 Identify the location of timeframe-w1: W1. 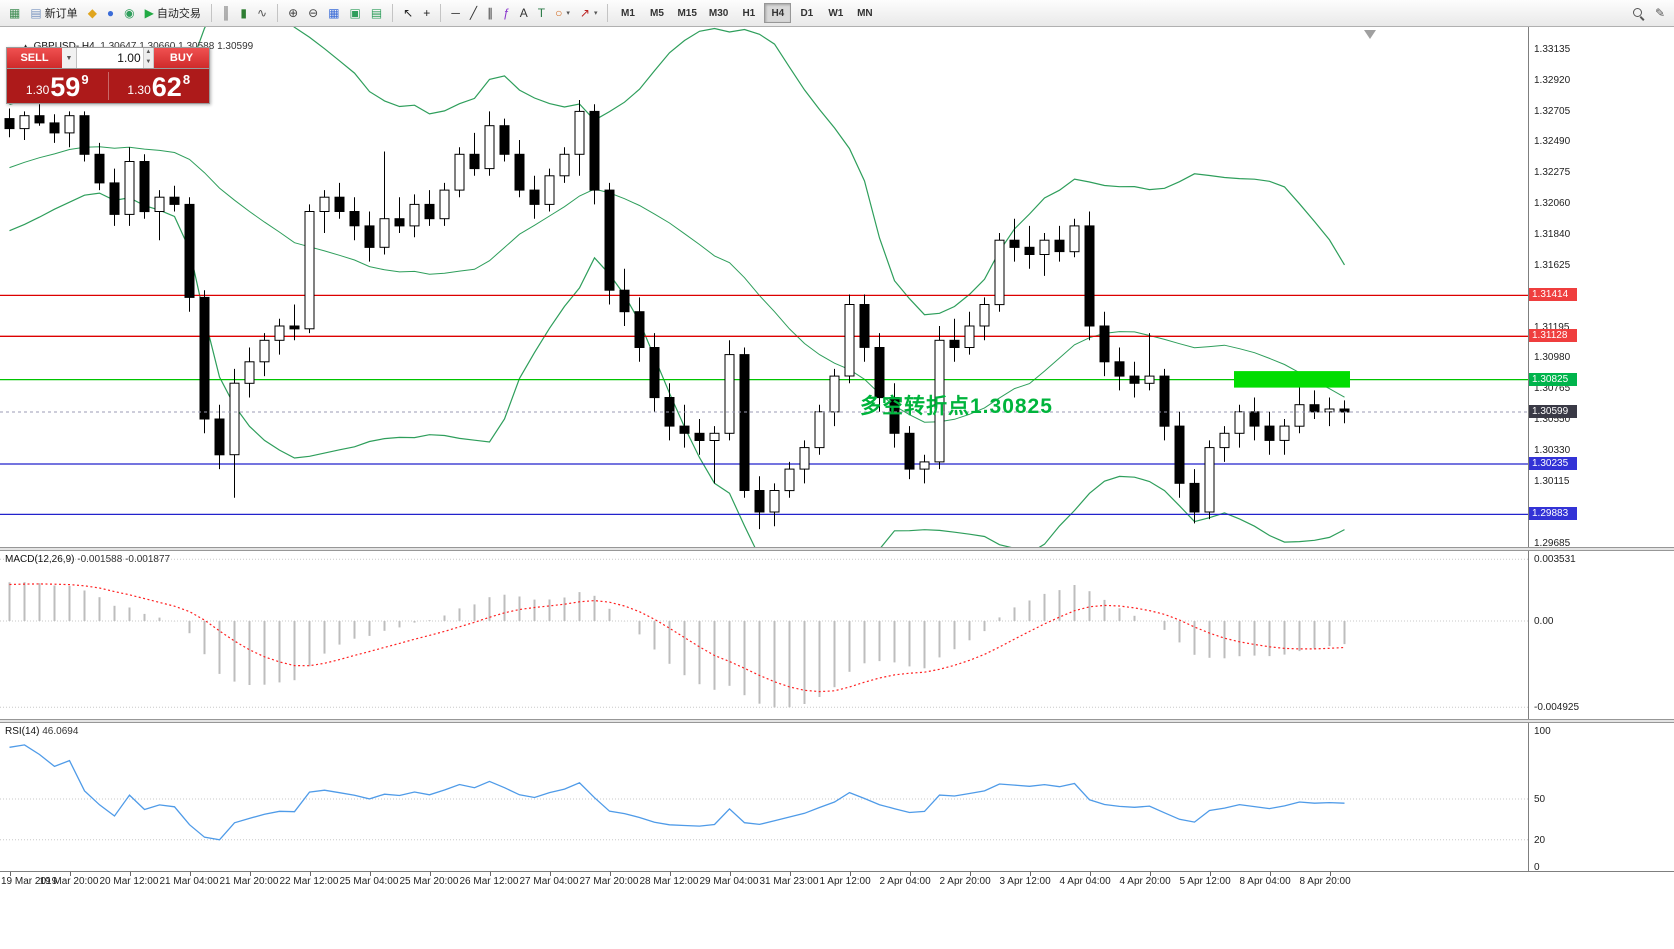
(836, 13).